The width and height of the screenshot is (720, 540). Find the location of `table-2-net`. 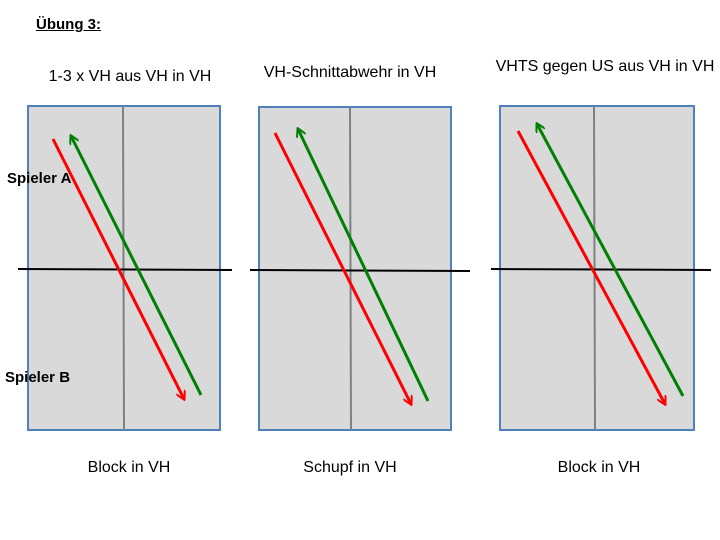

table-2-net is located at coordinates (360, 270).